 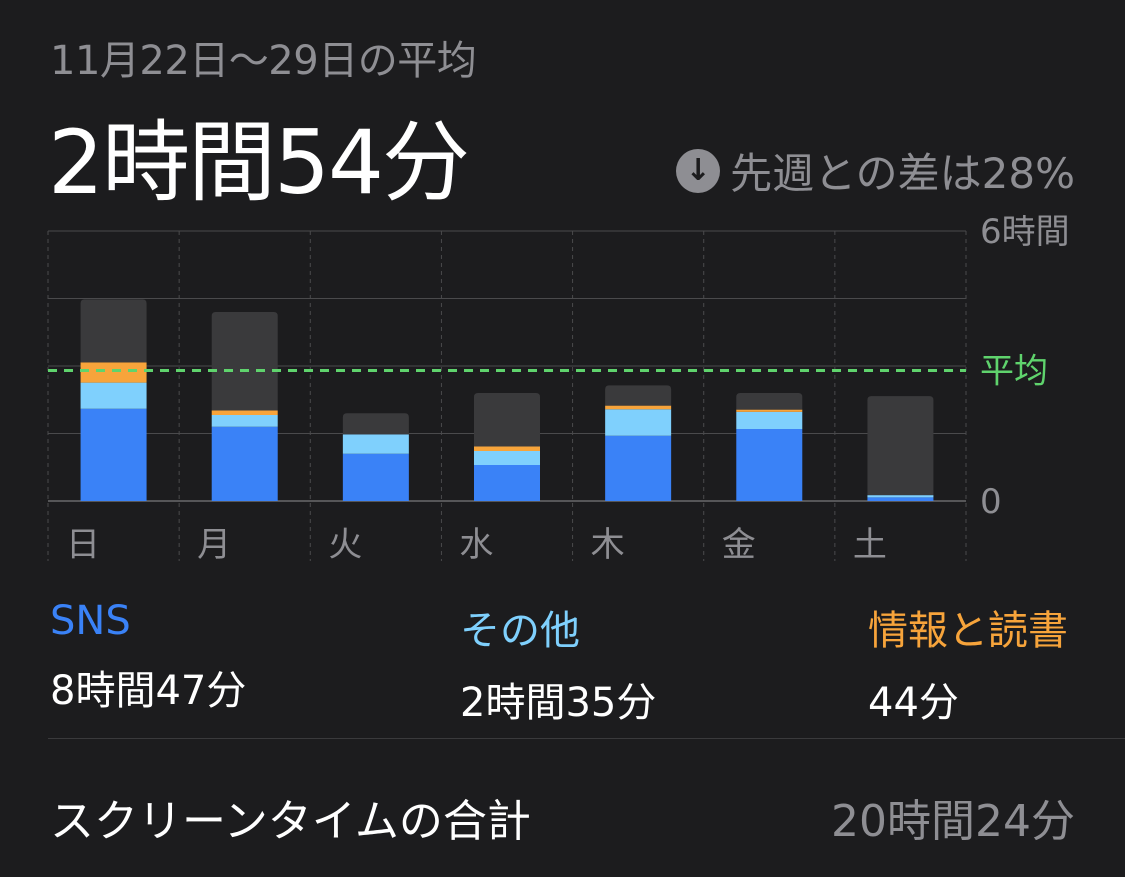 What do you see at coordinates (968, 631) in the screenshot?
I see `legend-name-info-reading: 情報と読書` at bounding box center [968, 631].